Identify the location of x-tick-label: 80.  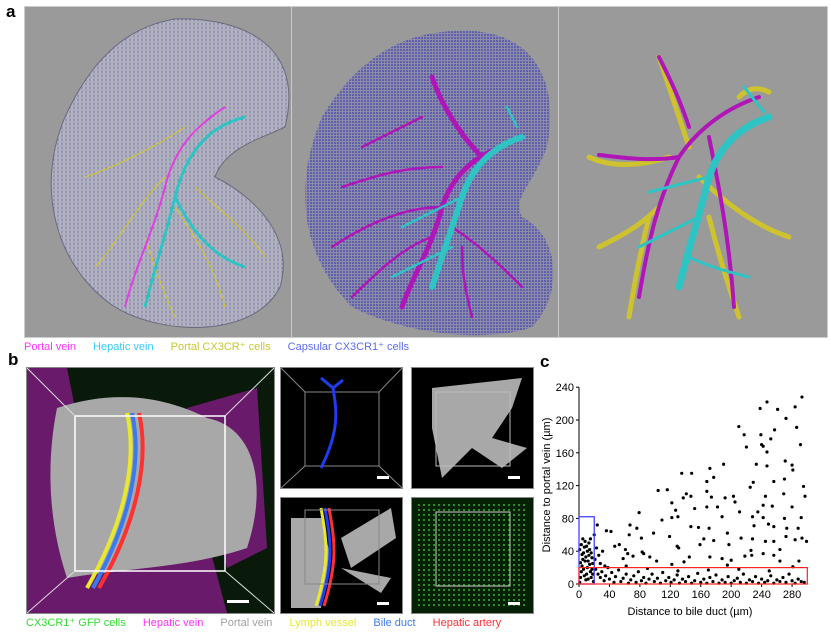
(640, 595).